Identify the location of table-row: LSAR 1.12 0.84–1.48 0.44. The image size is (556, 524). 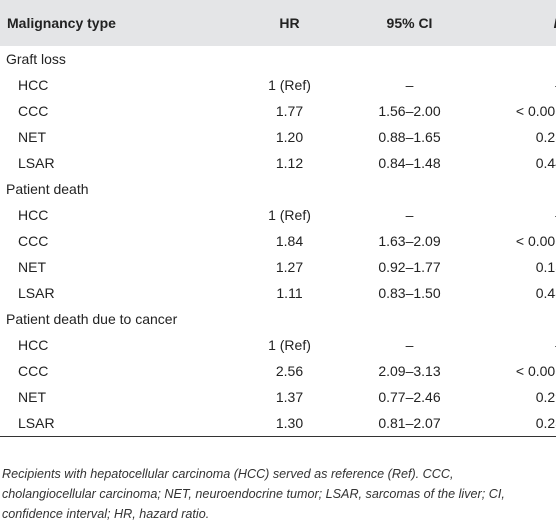
(278, 163).